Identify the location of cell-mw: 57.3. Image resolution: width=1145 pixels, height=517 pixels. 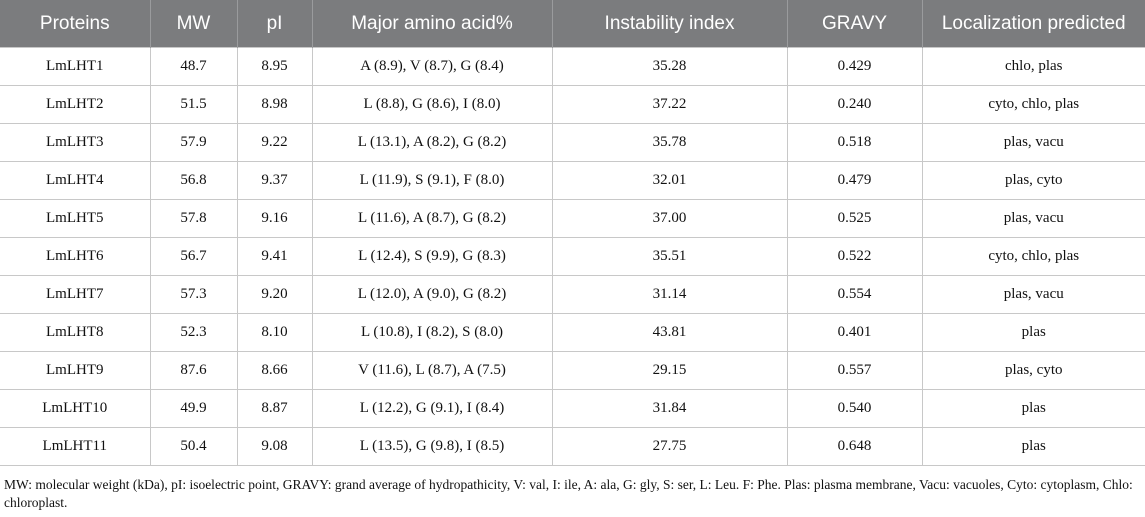
(193, 294).